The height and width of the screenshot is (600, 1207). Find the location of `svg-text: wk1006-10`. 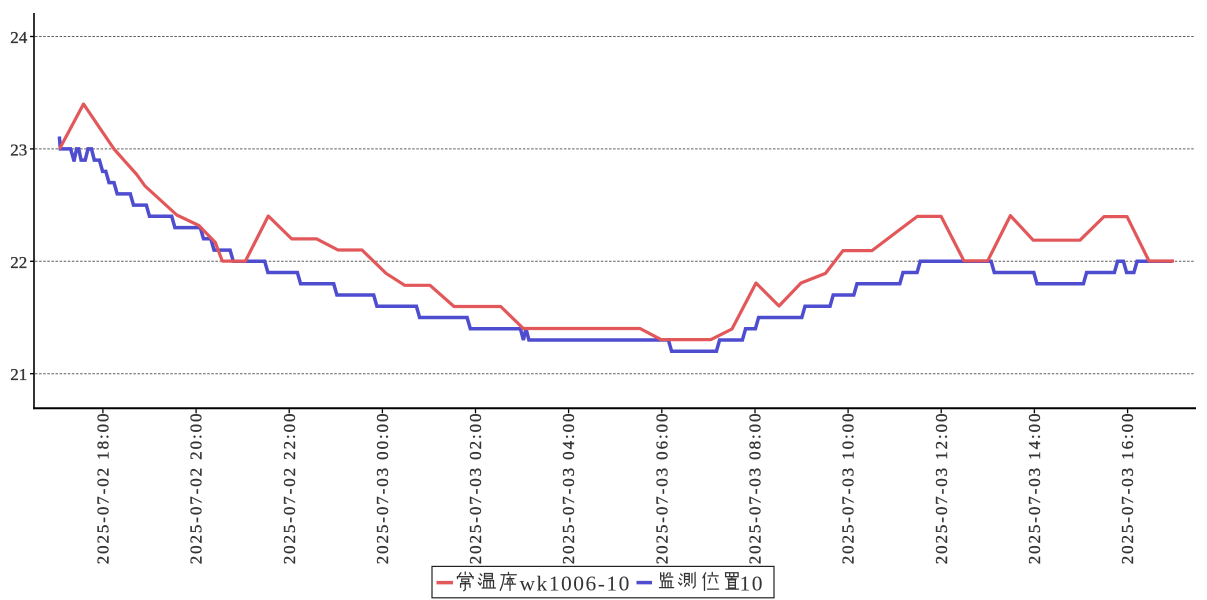

svg-text: wk1006-10 is located at coordinates (575, 584).